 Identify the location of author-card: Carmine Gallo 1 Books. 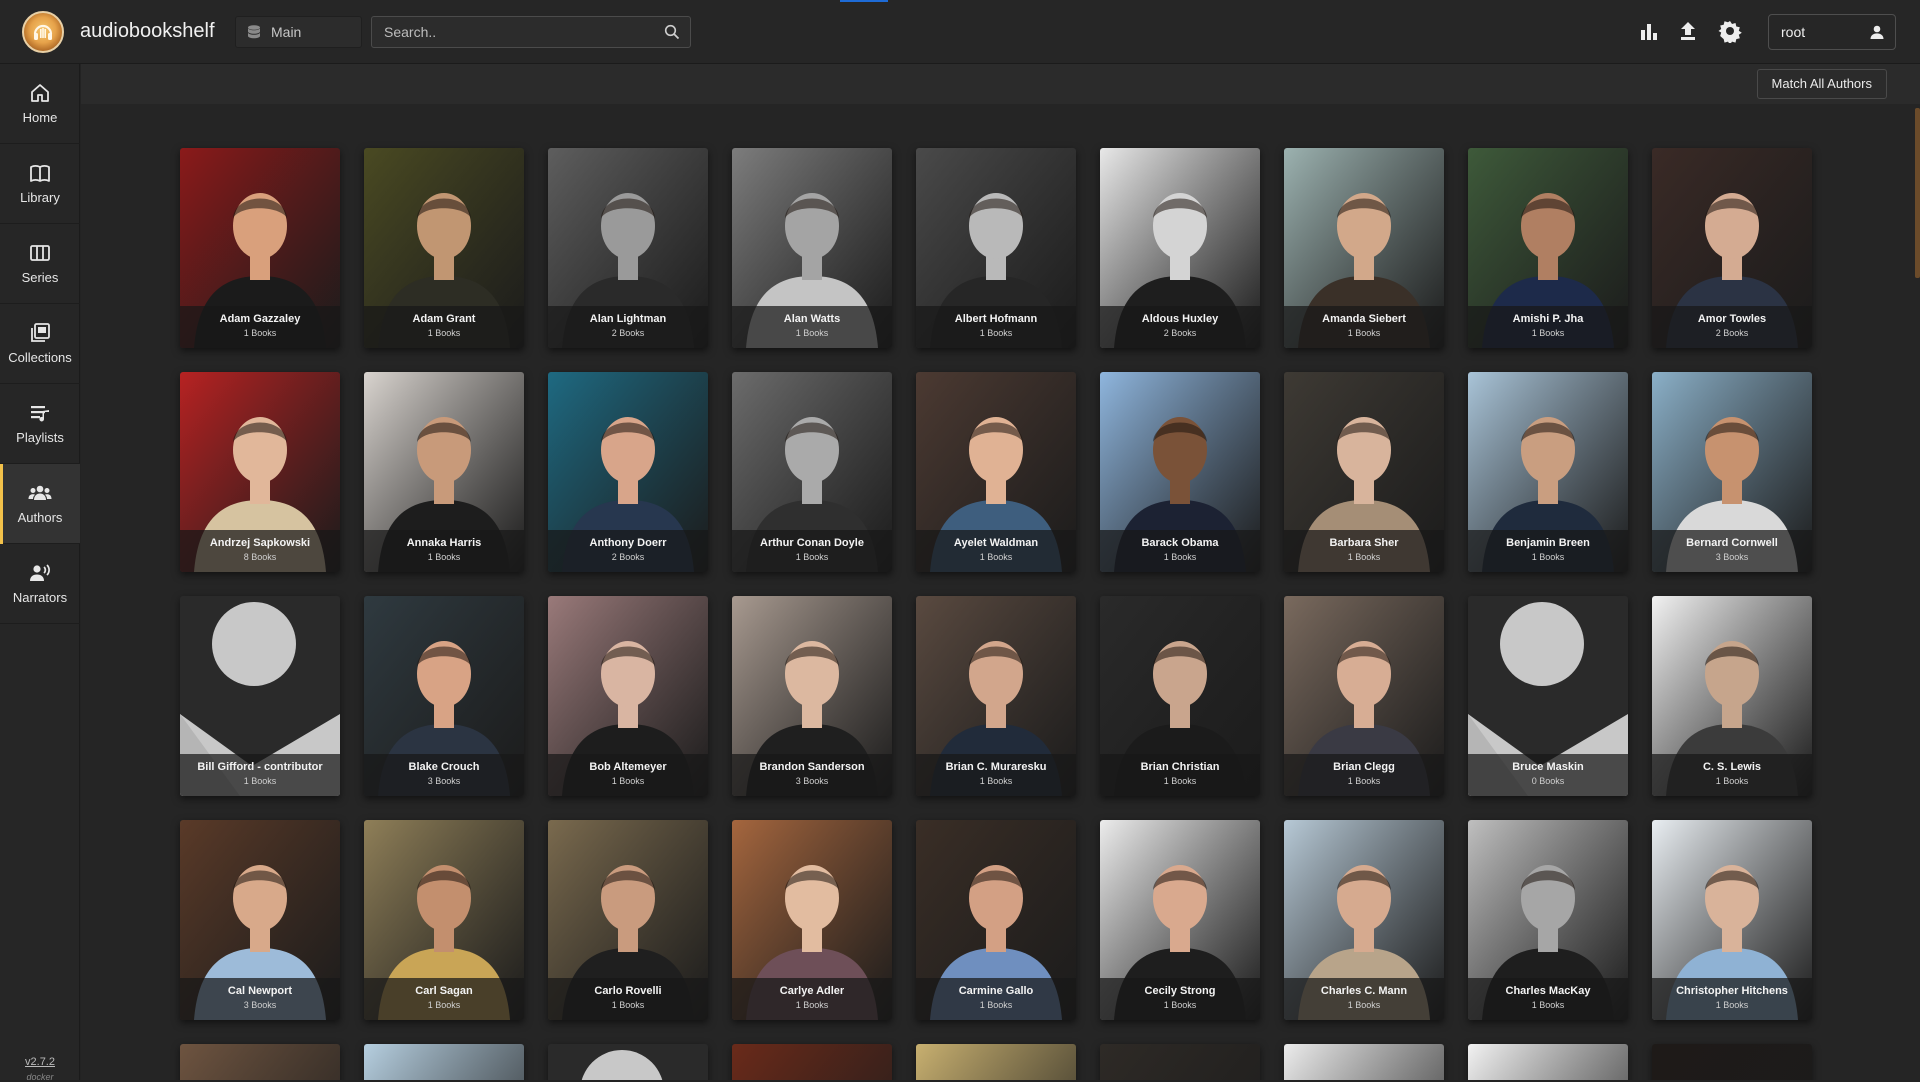
(996, 920).